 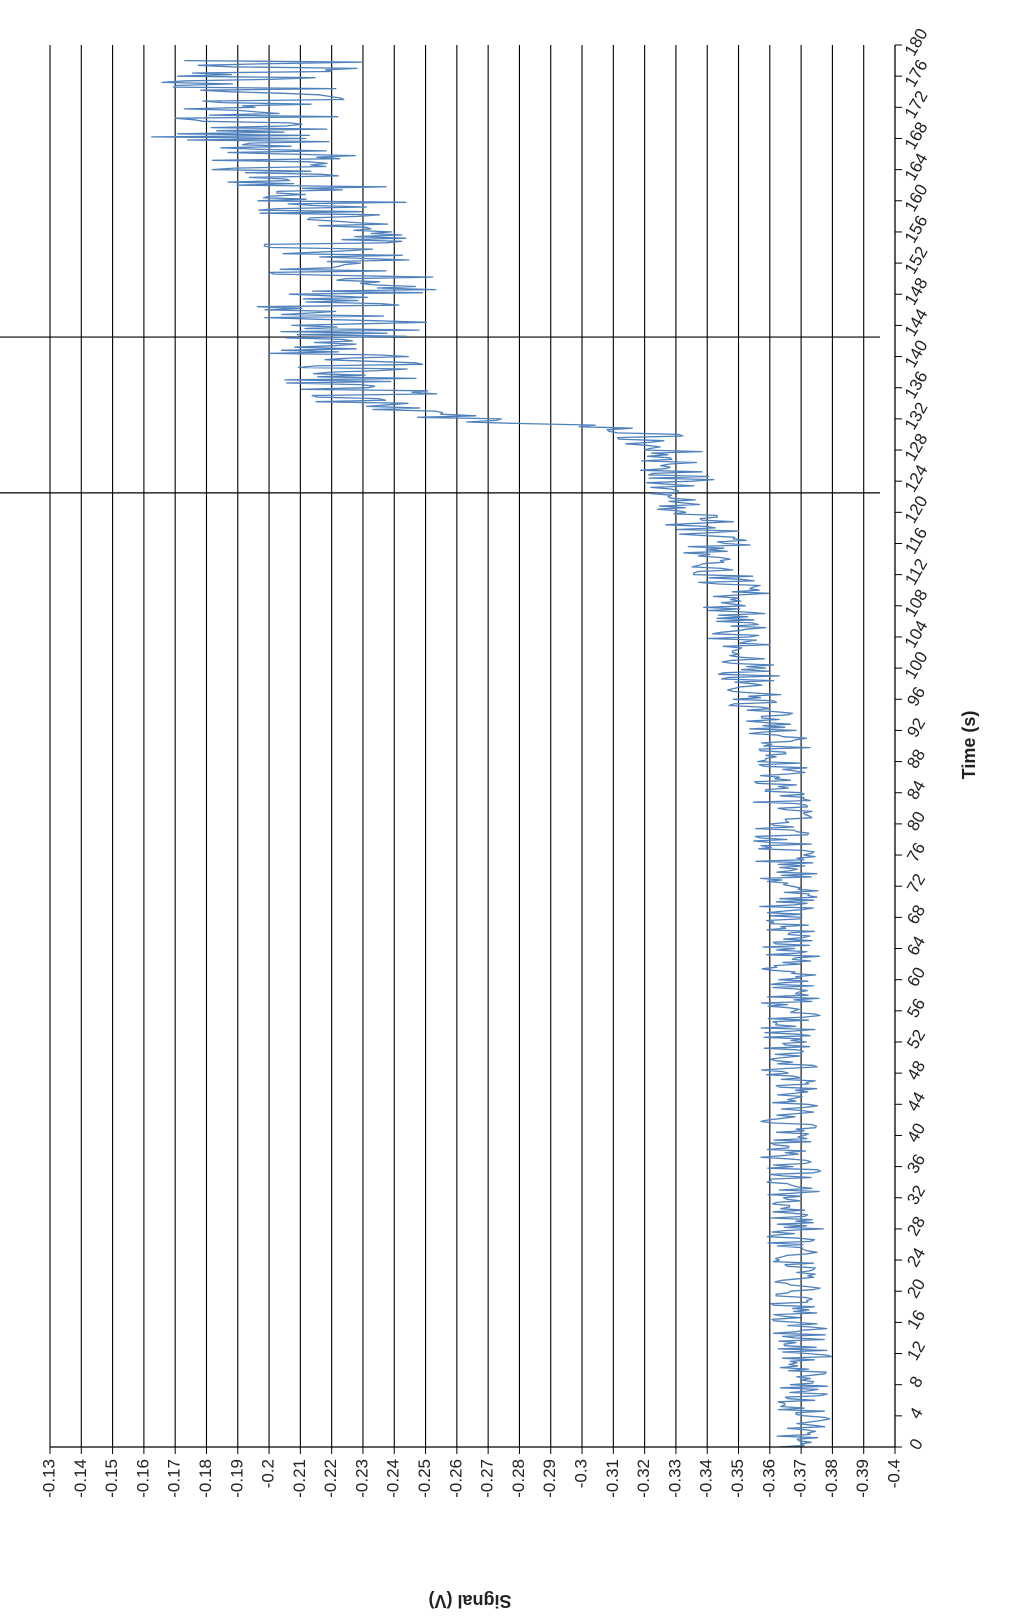 I want to click on time-tick-label: 172, so click(x=916, y=105).